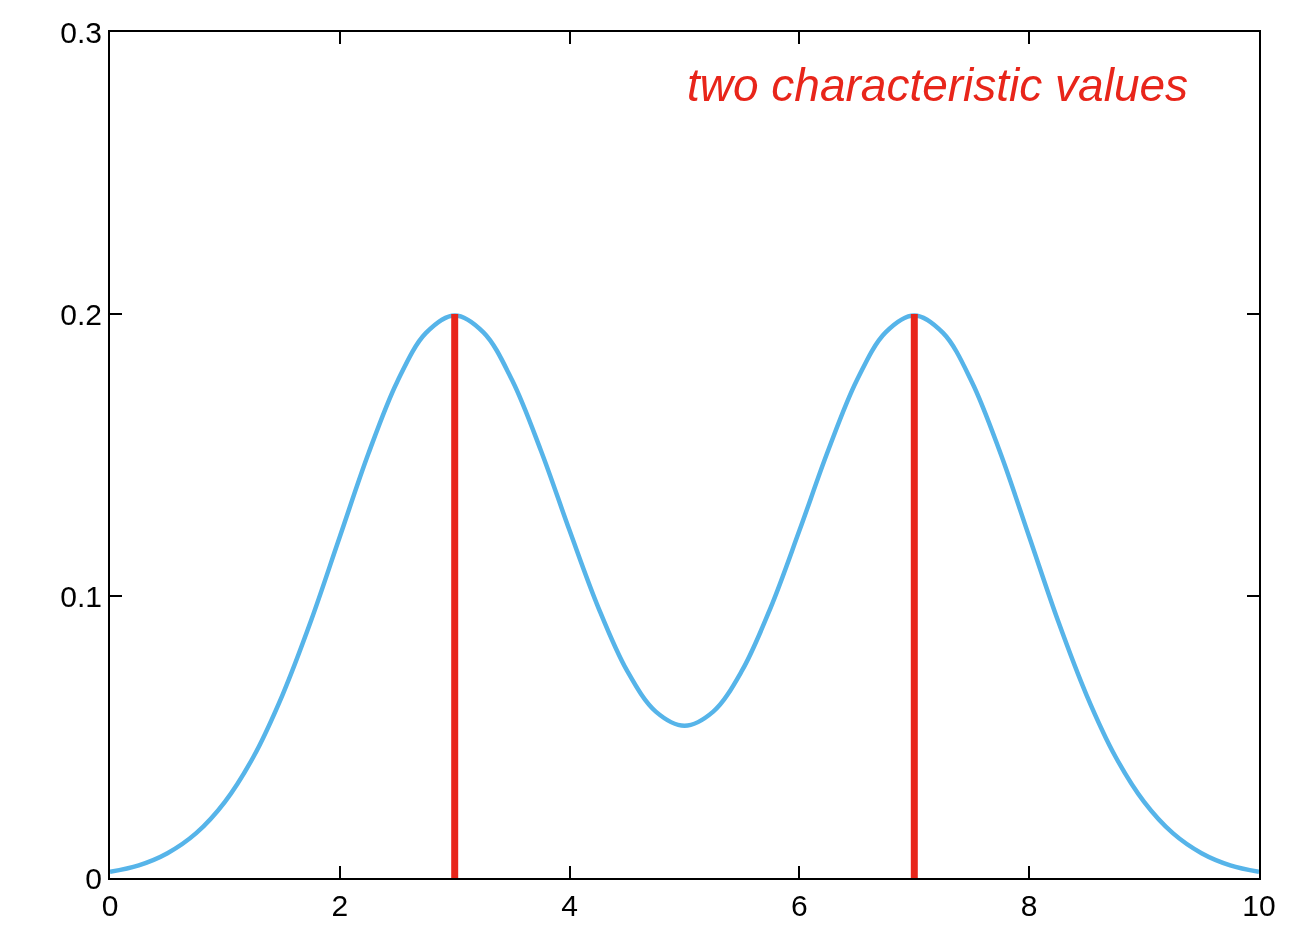  Describe the element at coordinates (340, 905) in the screenshot. I see `x-tick-label: 2` at that location.